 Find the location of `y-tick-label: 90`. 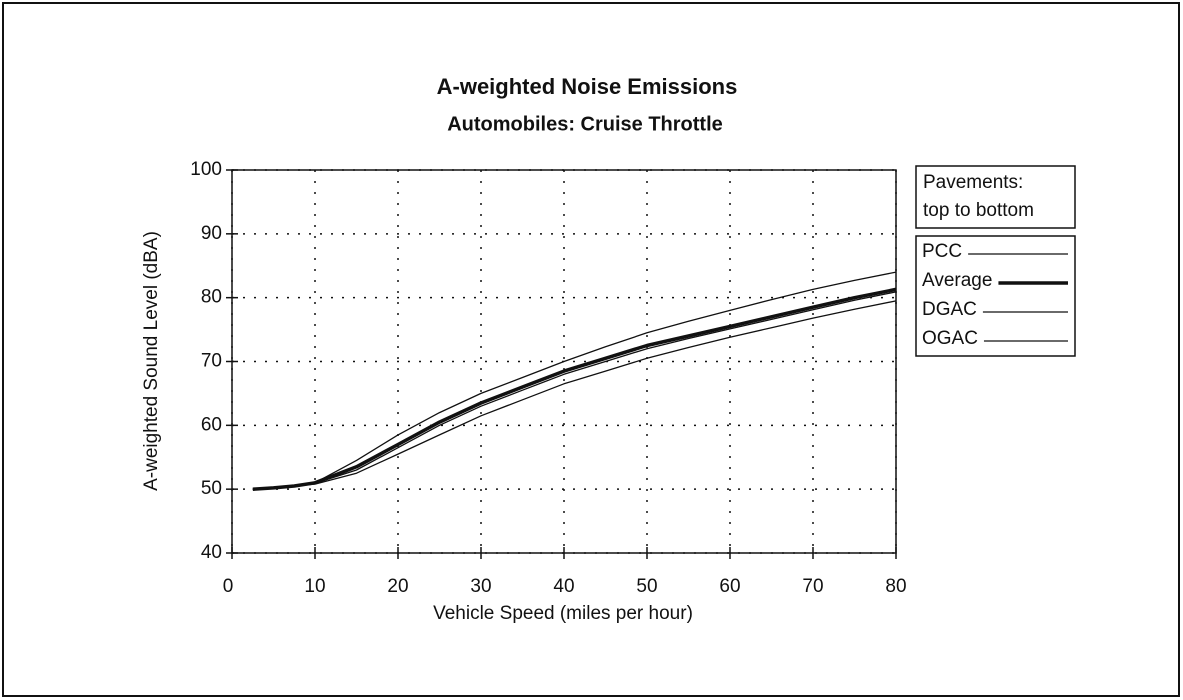

y-tick-label: 90 is located at coordinates (211, 233).